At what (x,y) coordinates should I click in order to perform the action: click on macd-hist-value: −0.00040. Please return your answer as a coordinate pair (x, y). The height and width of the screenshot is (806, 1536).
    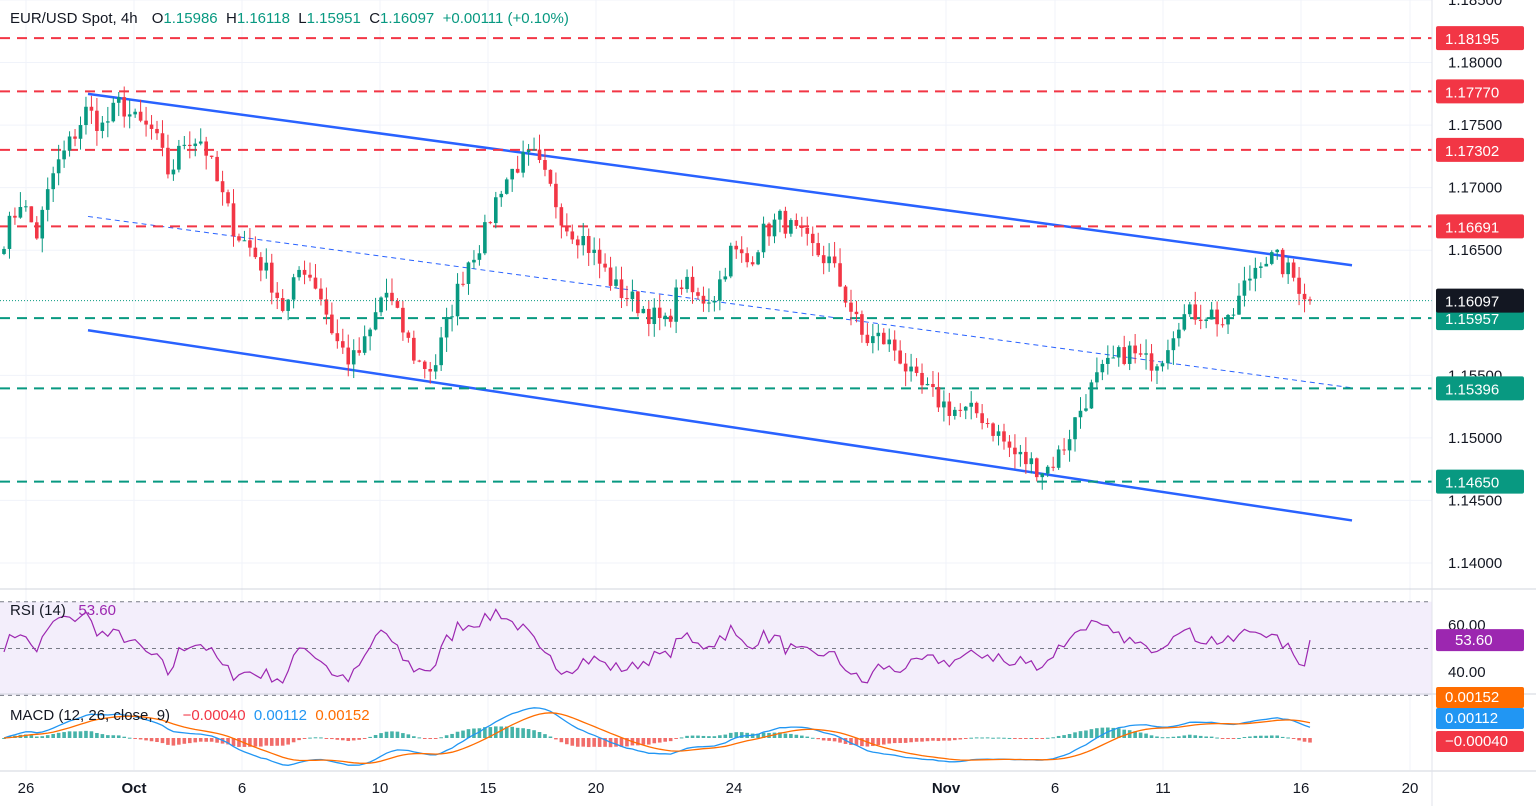
    Looking at the image, I should click on (214, 715).